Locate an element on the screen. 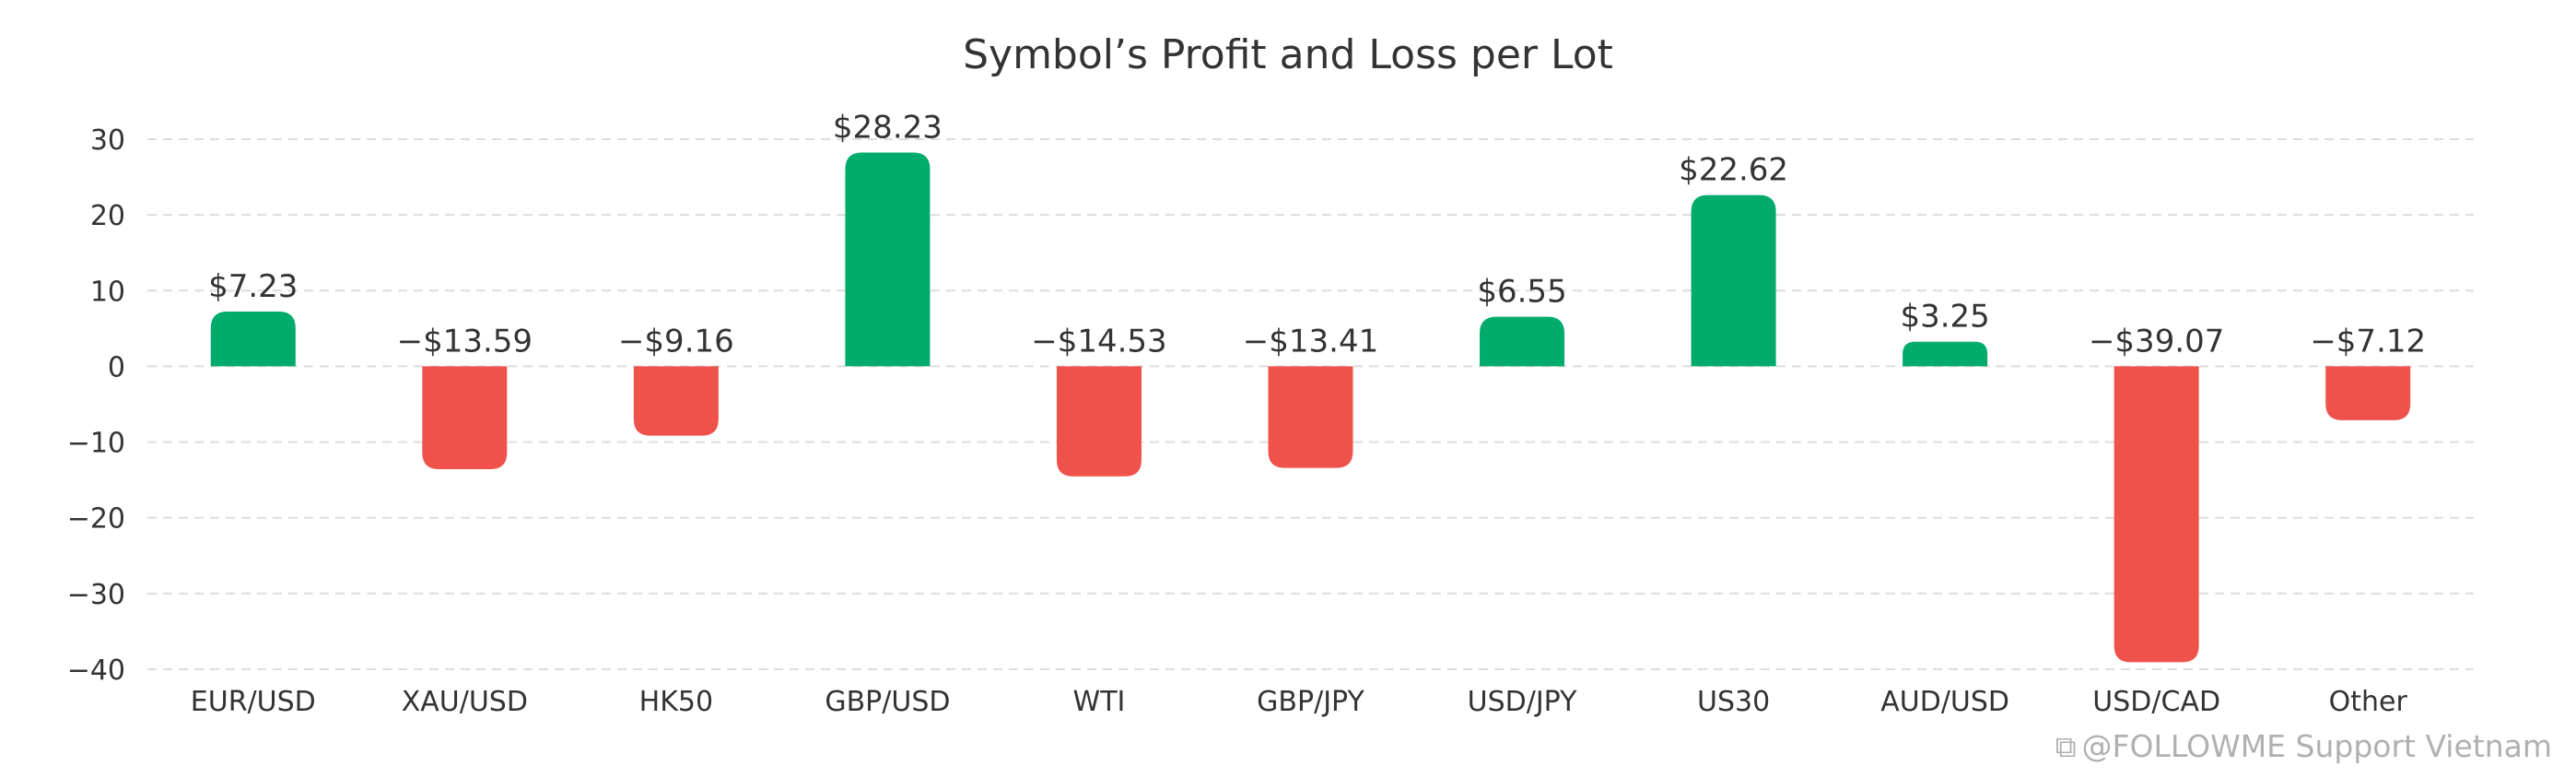 This screenshot has width=2576, height=778. data-label: −$39.07 is located at coordinates (2156, 341).